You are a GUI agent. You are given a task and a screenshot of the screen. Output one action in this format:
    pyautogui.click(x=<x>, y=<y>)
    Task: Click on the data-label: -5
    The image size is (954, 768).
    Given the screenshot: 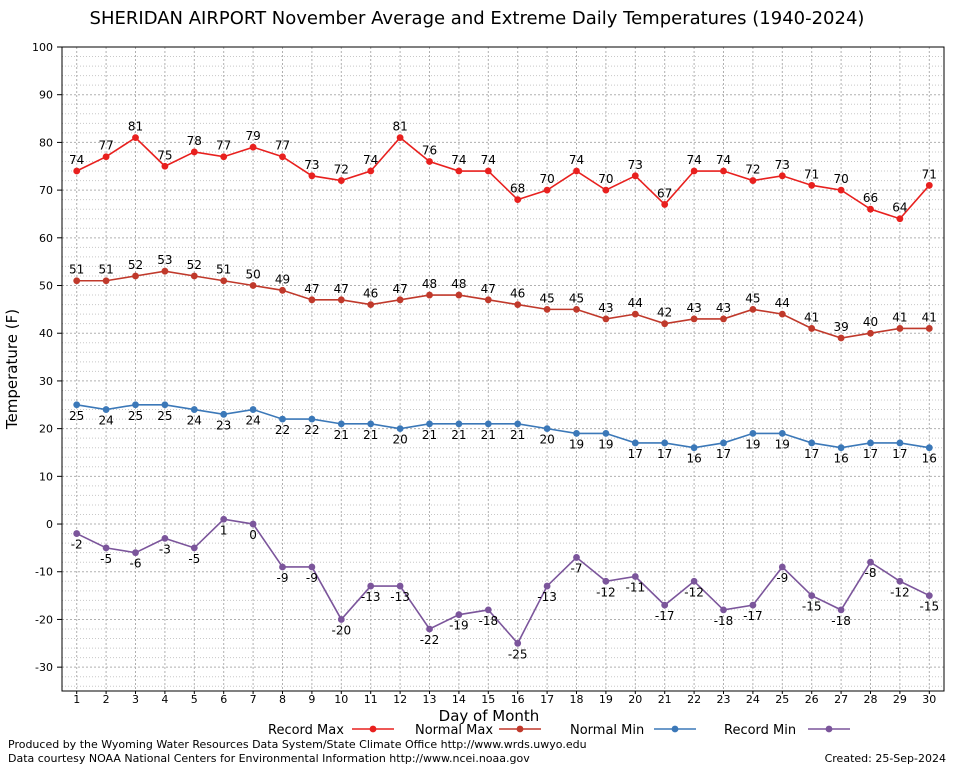 What is the action you would take?
    pyautogui.click(x=194, y=559)
    